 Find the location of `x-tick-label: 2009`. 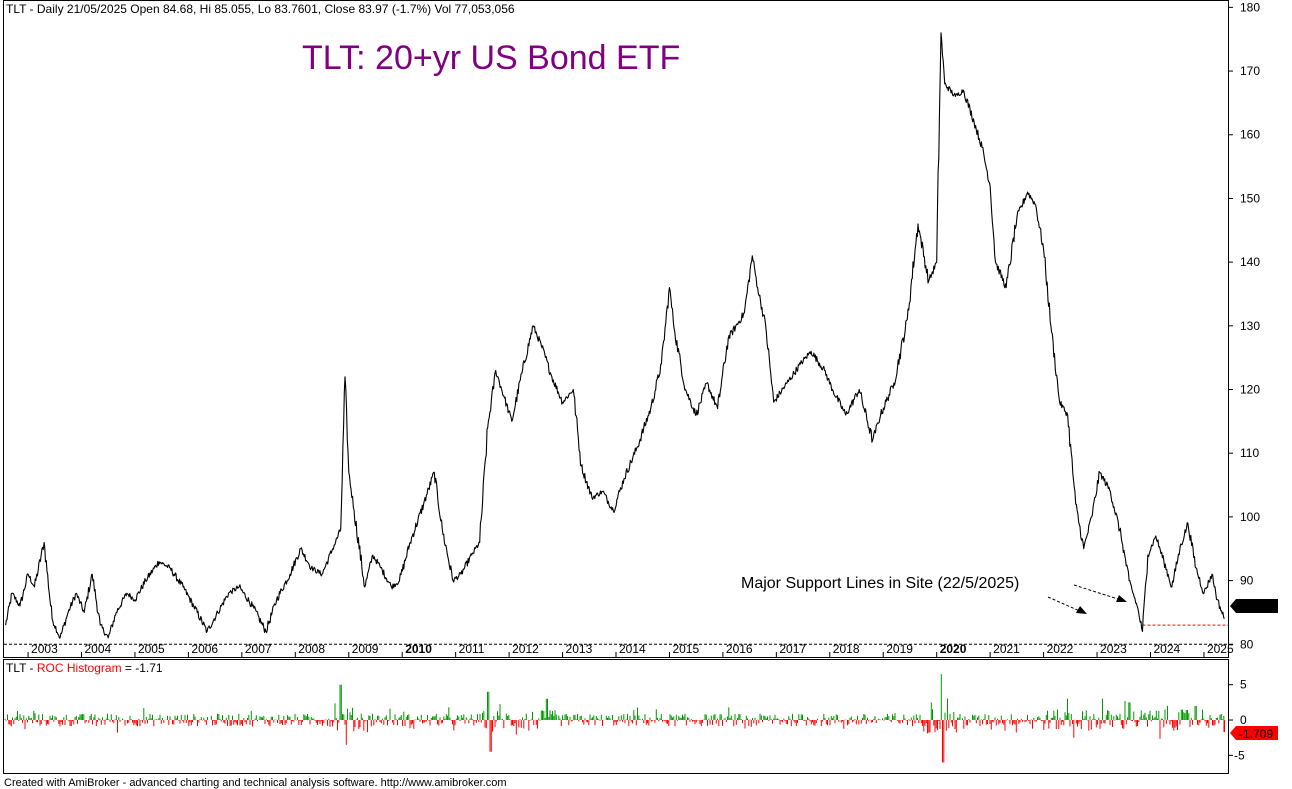

x-tick-label: 2009 is located at coordinates (365, 649).